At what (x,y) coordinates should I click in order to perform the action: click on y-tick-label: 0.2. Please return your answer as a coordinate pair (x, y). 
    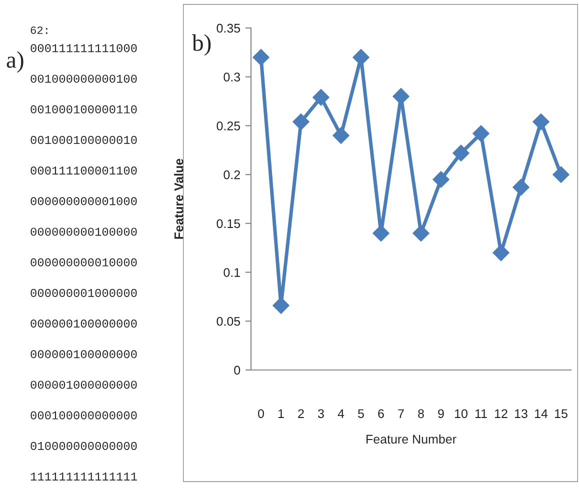
    Looking at the image, I should click on (232, 175).